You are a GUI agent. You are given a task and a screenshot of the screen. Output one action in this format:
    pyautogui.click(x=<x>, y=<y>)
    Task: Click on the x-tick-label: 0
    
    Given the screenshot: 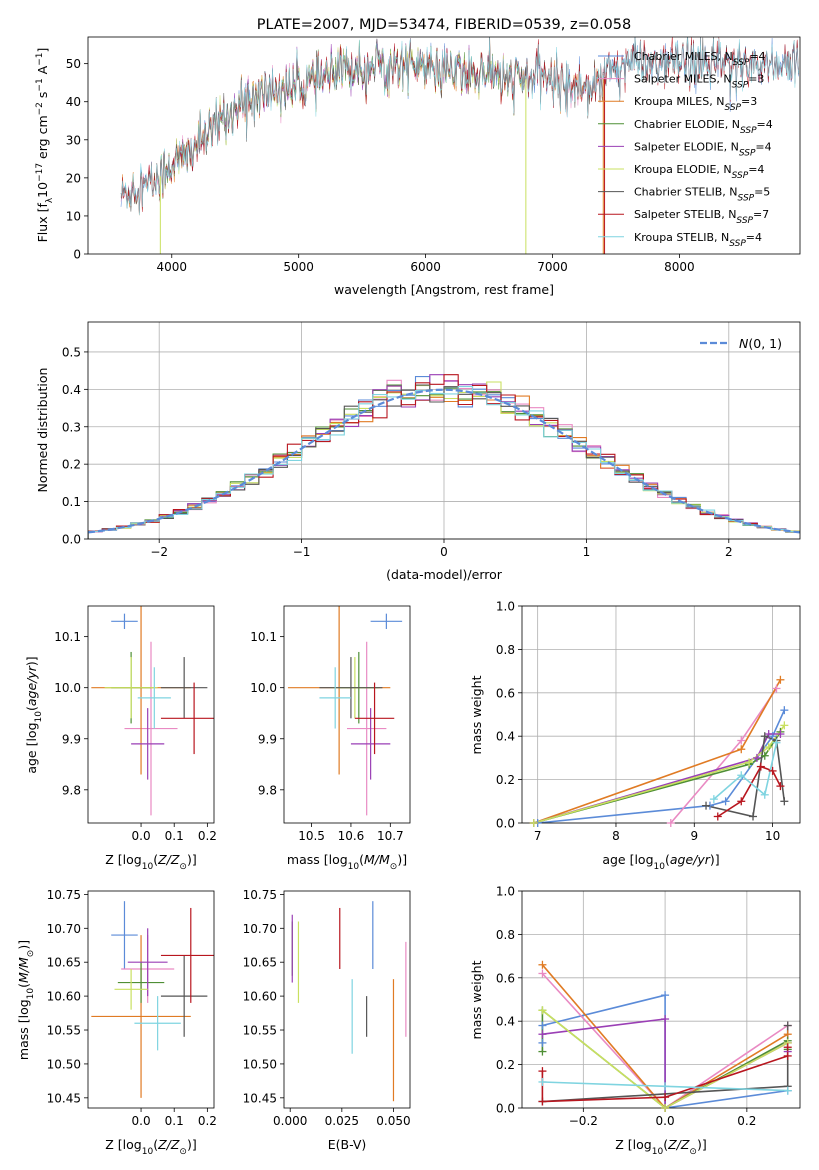 What is the action you would take?
    pyautogui.click(x=444, y=552)
    